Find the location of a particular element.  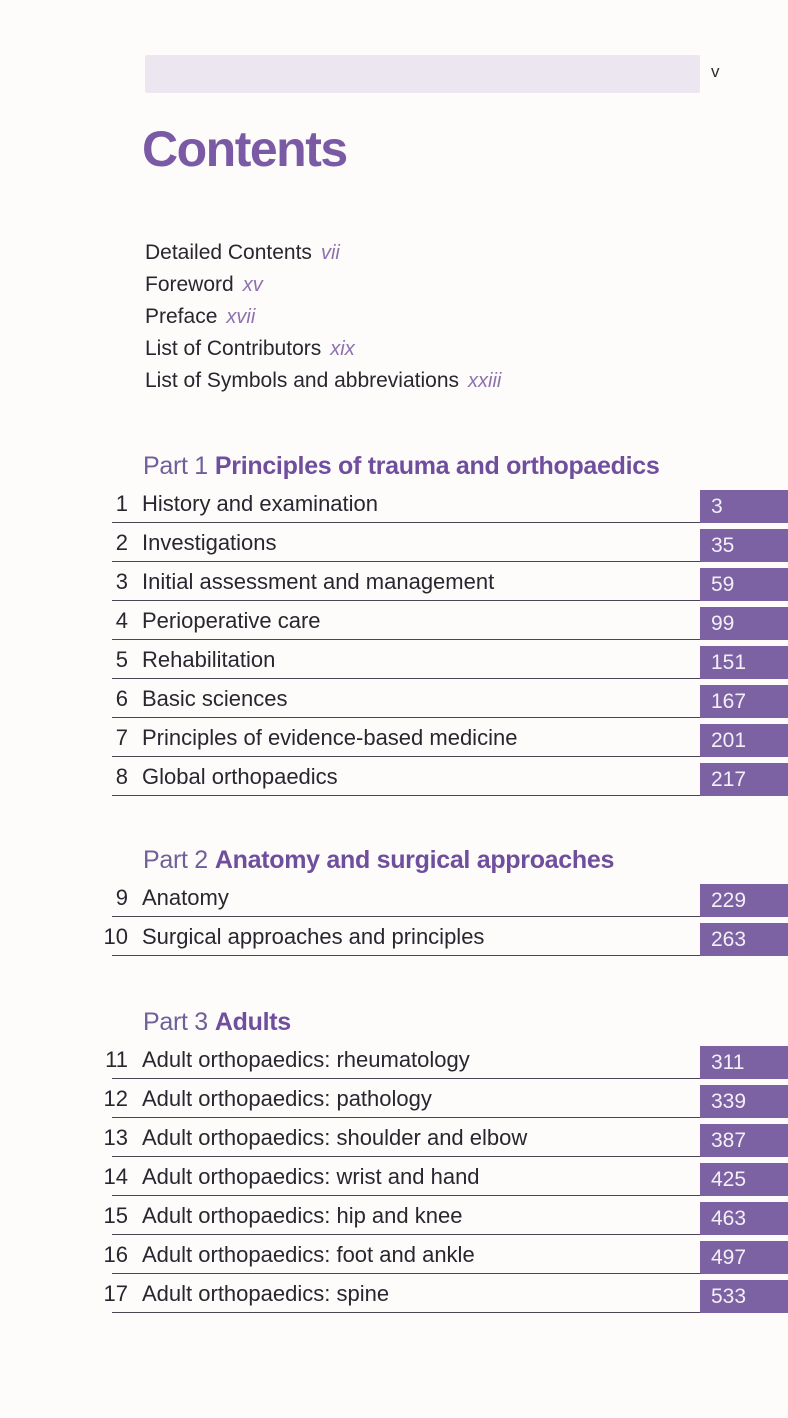

chapter-number: 9 is located at coordinates (121, 897).